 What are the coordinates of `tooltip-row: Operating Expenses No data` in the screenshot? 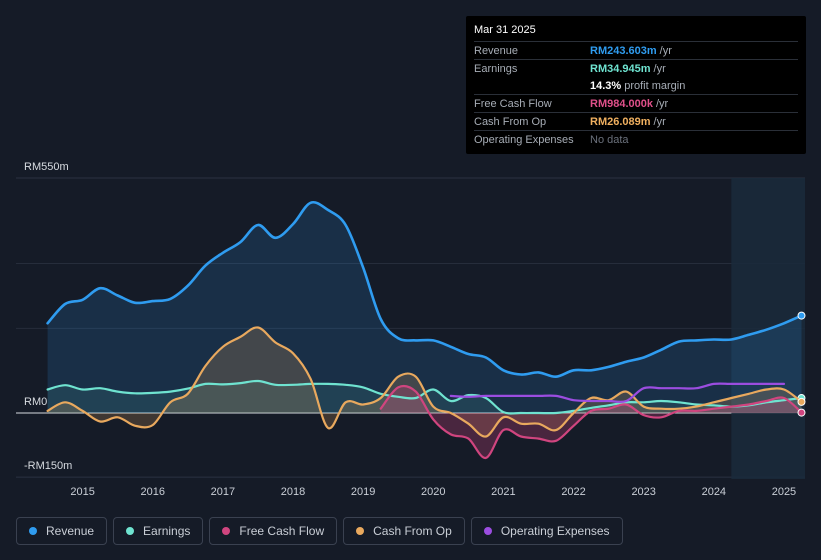 It's located at (636, 139).